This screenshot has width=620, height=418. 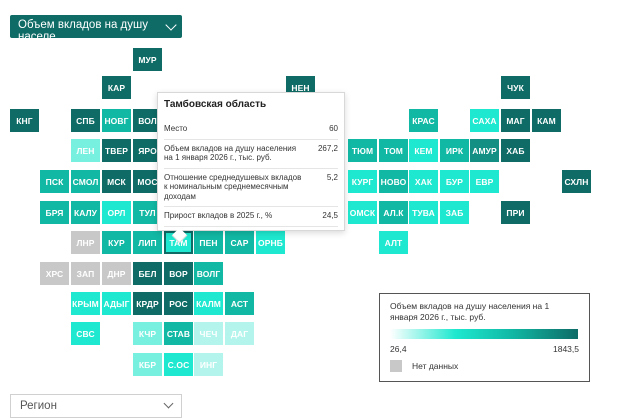 I want to click on region-tile-тува: ТУВА, so click(x=423, y=212).